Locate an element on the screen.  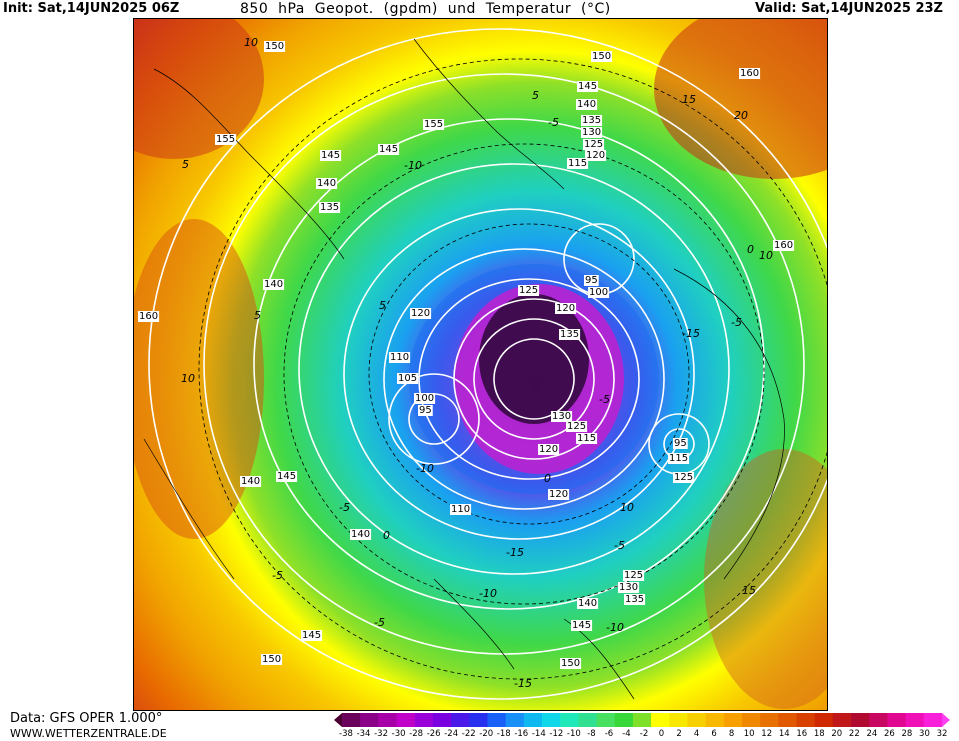
scale-tick-label: -8 is located at coordinates (591, 734).